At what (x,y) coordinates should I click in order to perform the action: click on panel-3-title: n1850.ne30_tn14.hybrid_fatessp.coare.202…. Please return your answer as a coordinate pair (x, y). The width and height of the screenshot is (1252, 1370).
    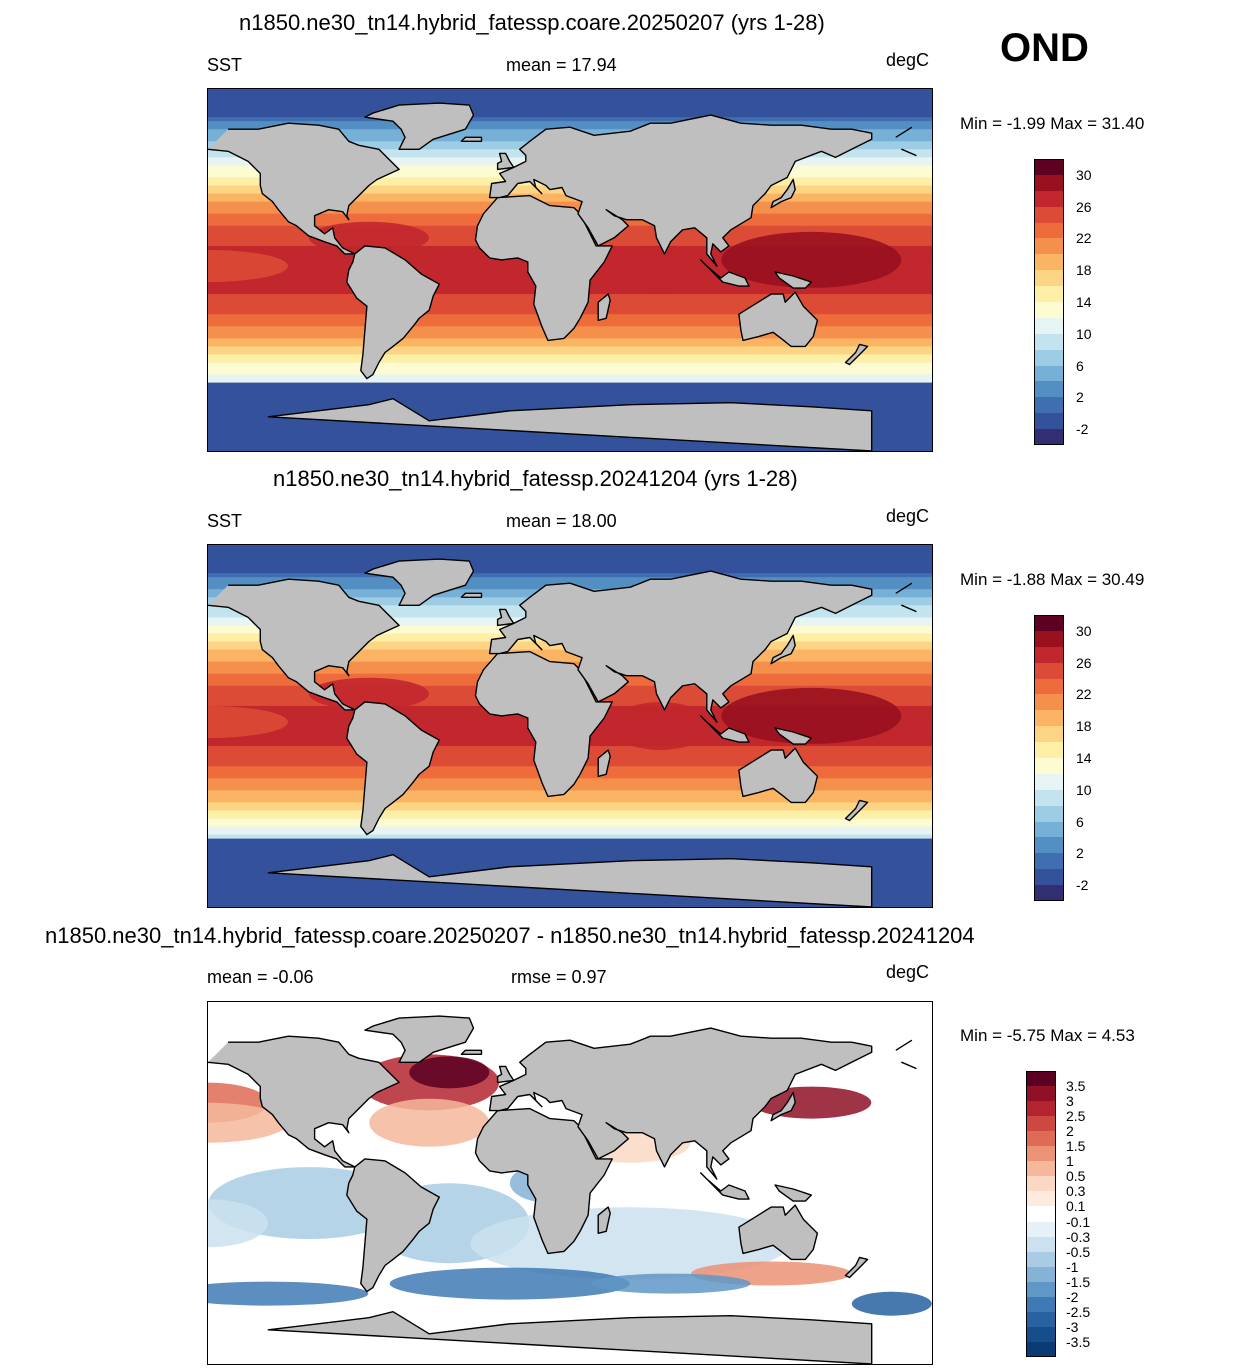
    Looking at the image, I should click on (510, 935).